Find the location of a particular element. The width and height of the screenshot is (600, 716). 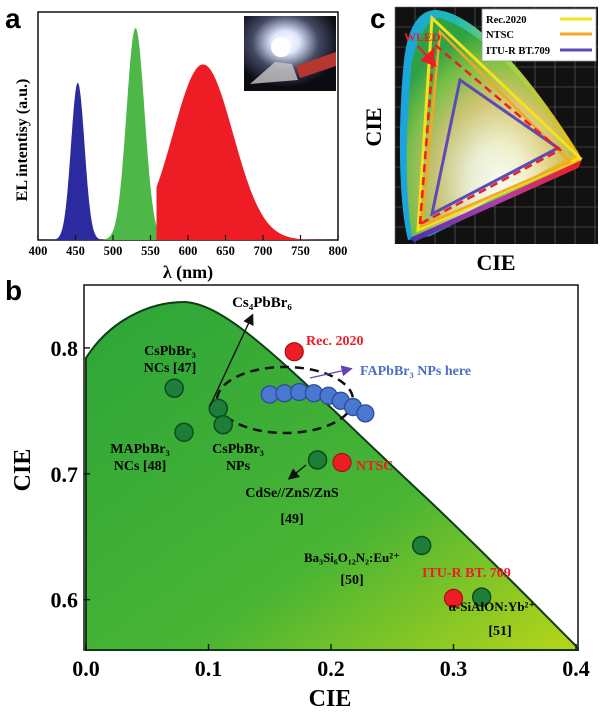

arrow-fapbbr3 is located at coordinates (331, 372).